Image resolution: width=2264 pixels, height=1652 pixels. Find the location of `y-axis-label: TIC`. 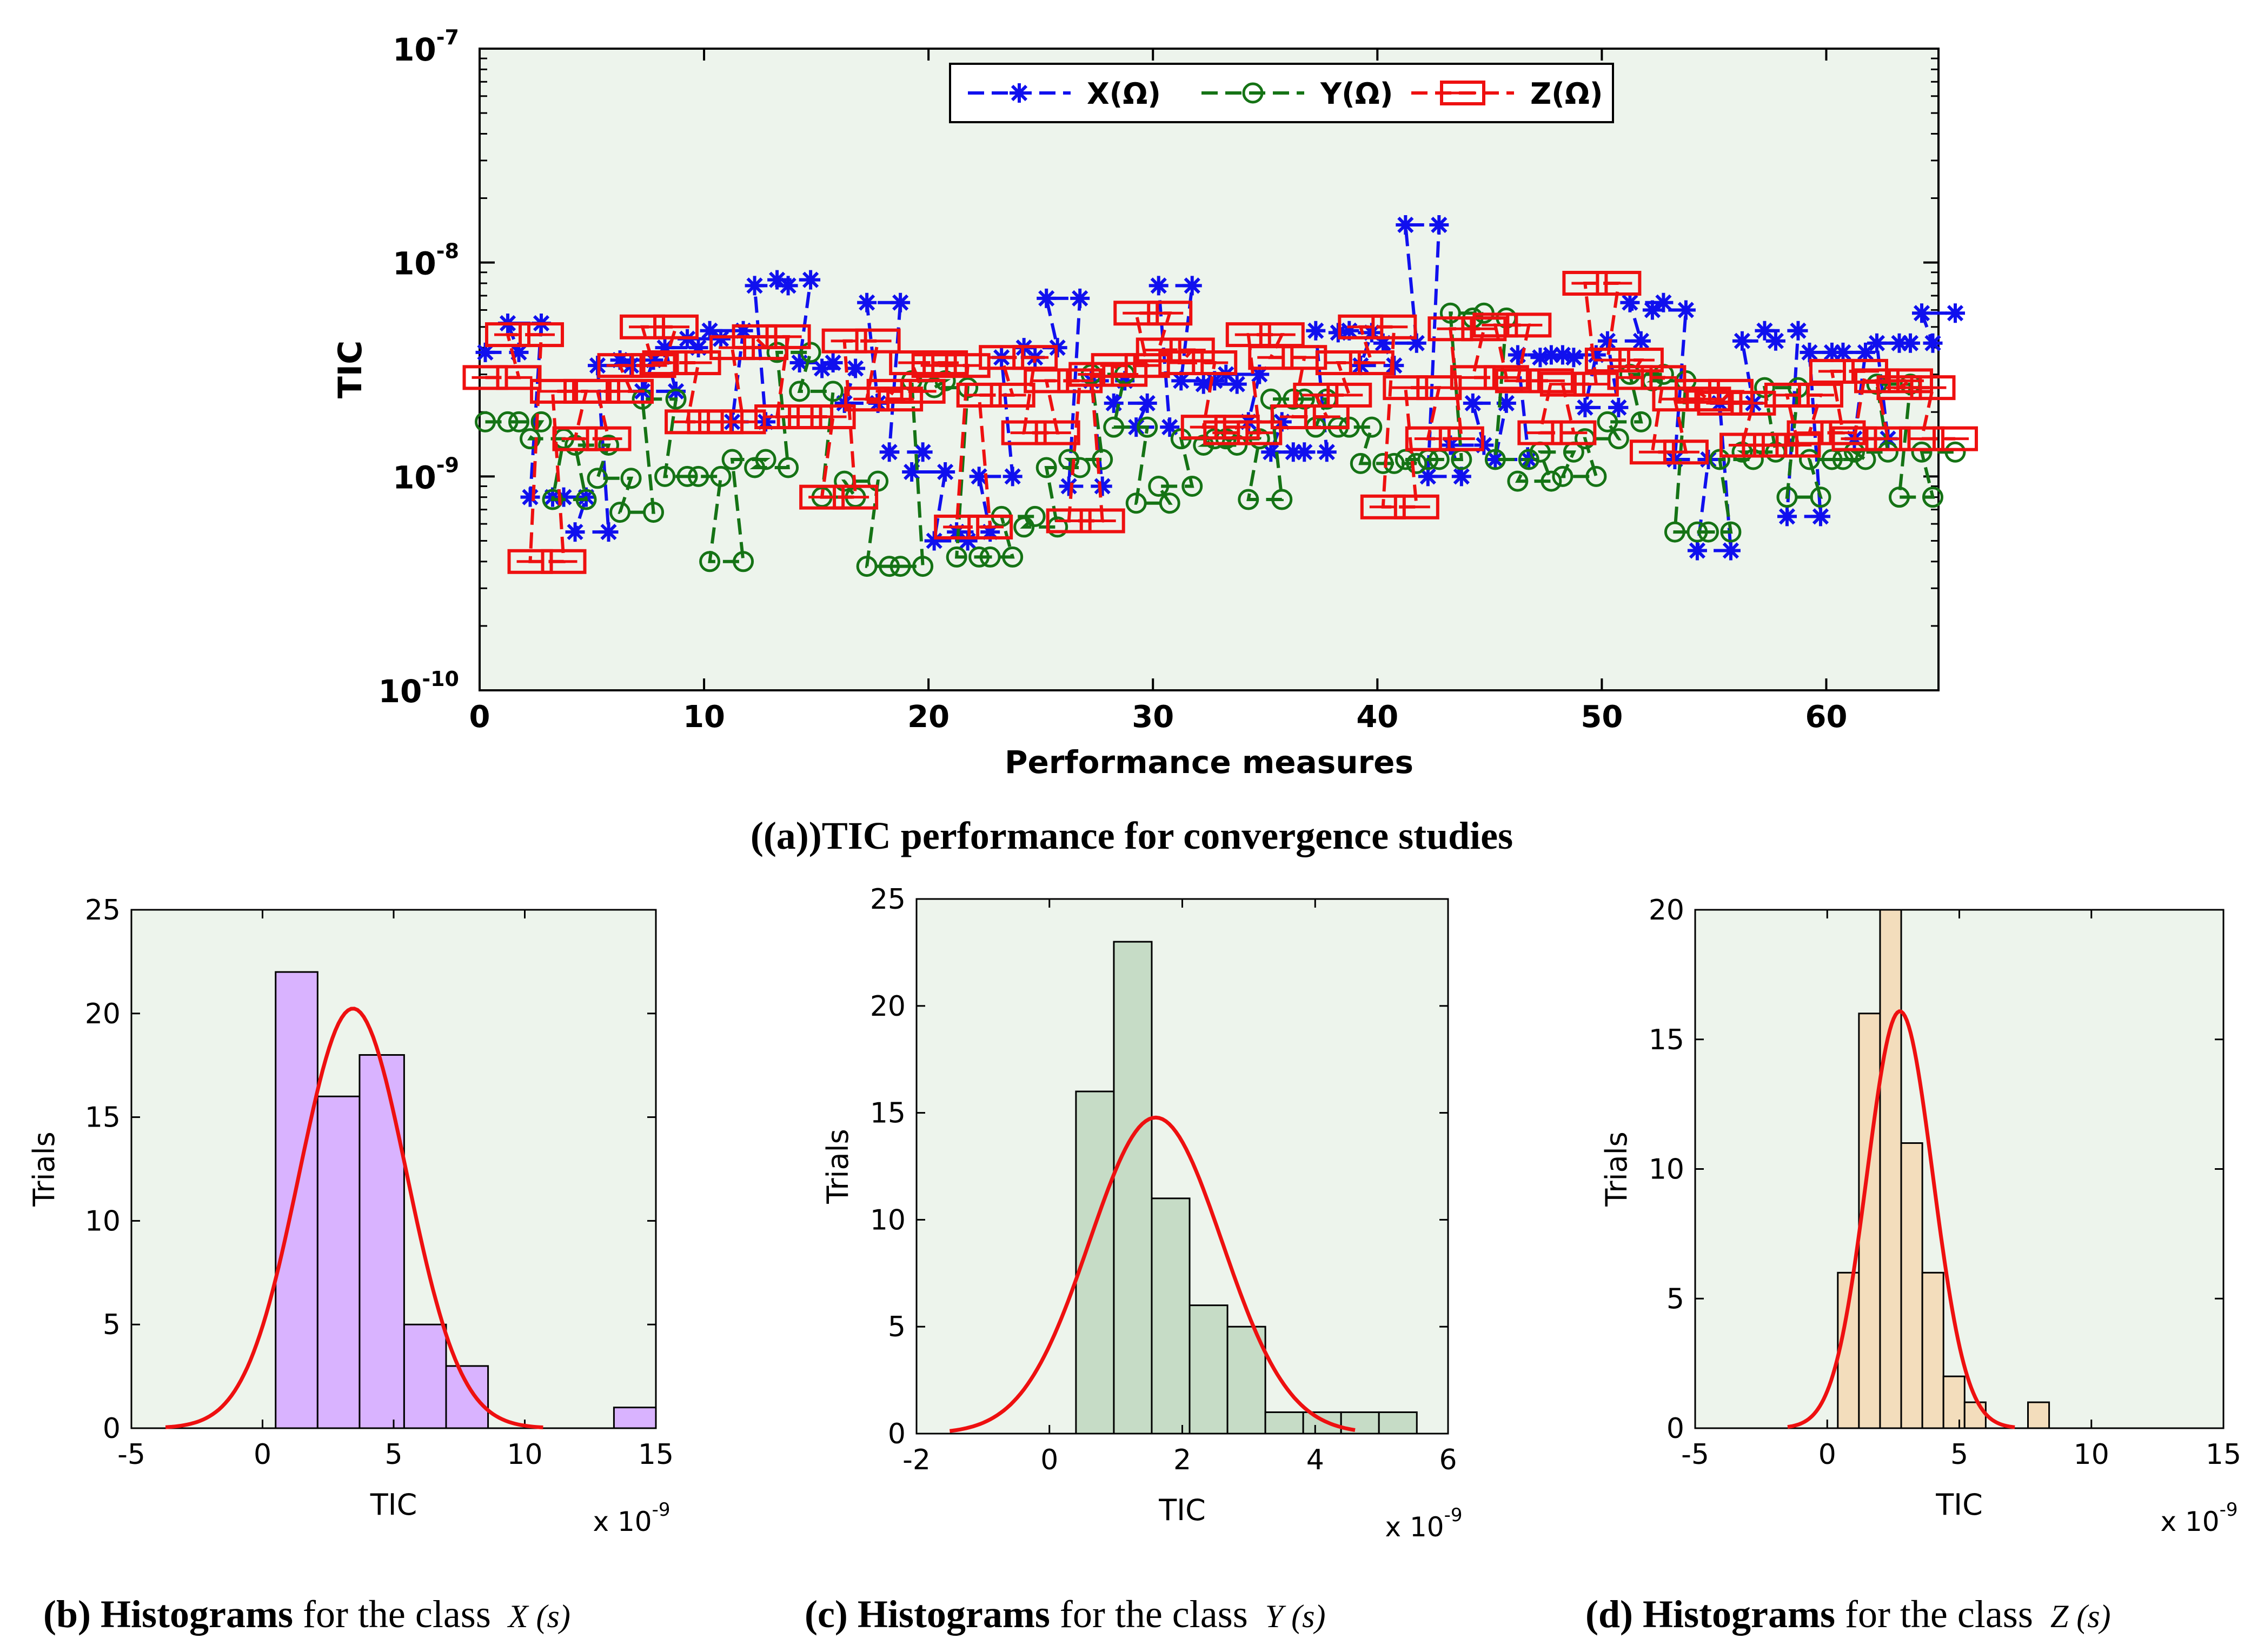

y-axis-label: TIC is located at coordinates (350, 369).